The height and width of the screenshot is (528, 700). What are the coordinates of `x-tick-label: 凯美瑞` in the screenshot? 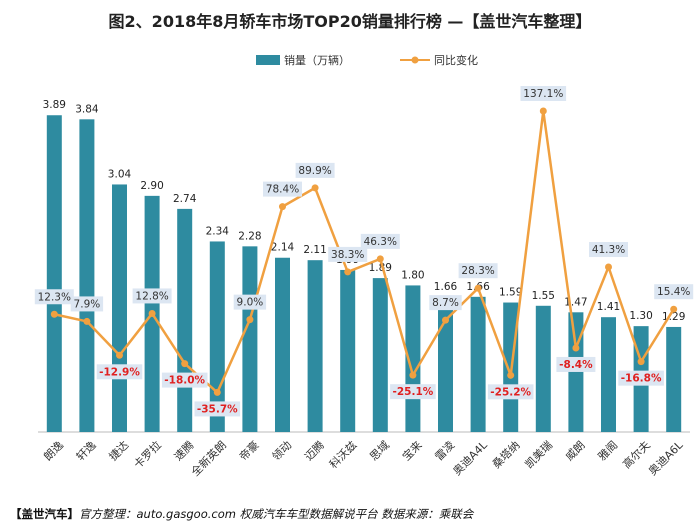 It's located at (538, 454).